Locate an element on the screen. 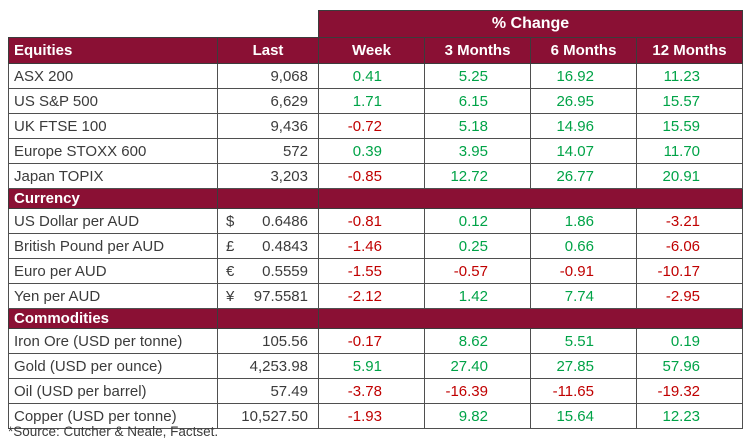  currency-symbol: € is located at coordinates (230, 271).